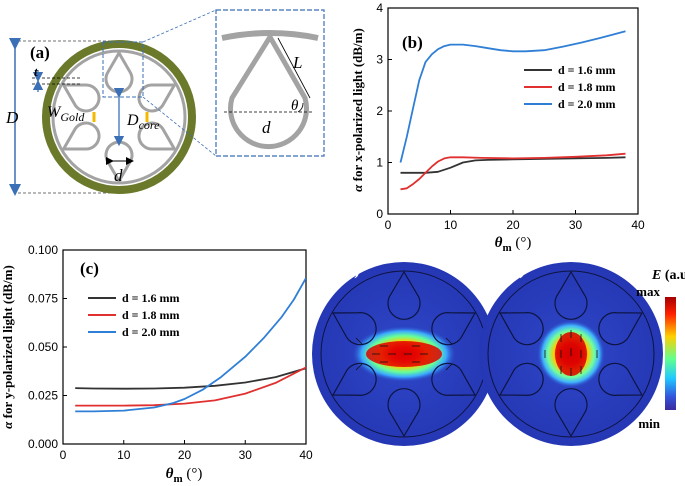 This screenshot has width=685, height=486. Describe the element at coordinates (43, 396) in the screenshot. I see `ytick-label: 0.025` at that location.